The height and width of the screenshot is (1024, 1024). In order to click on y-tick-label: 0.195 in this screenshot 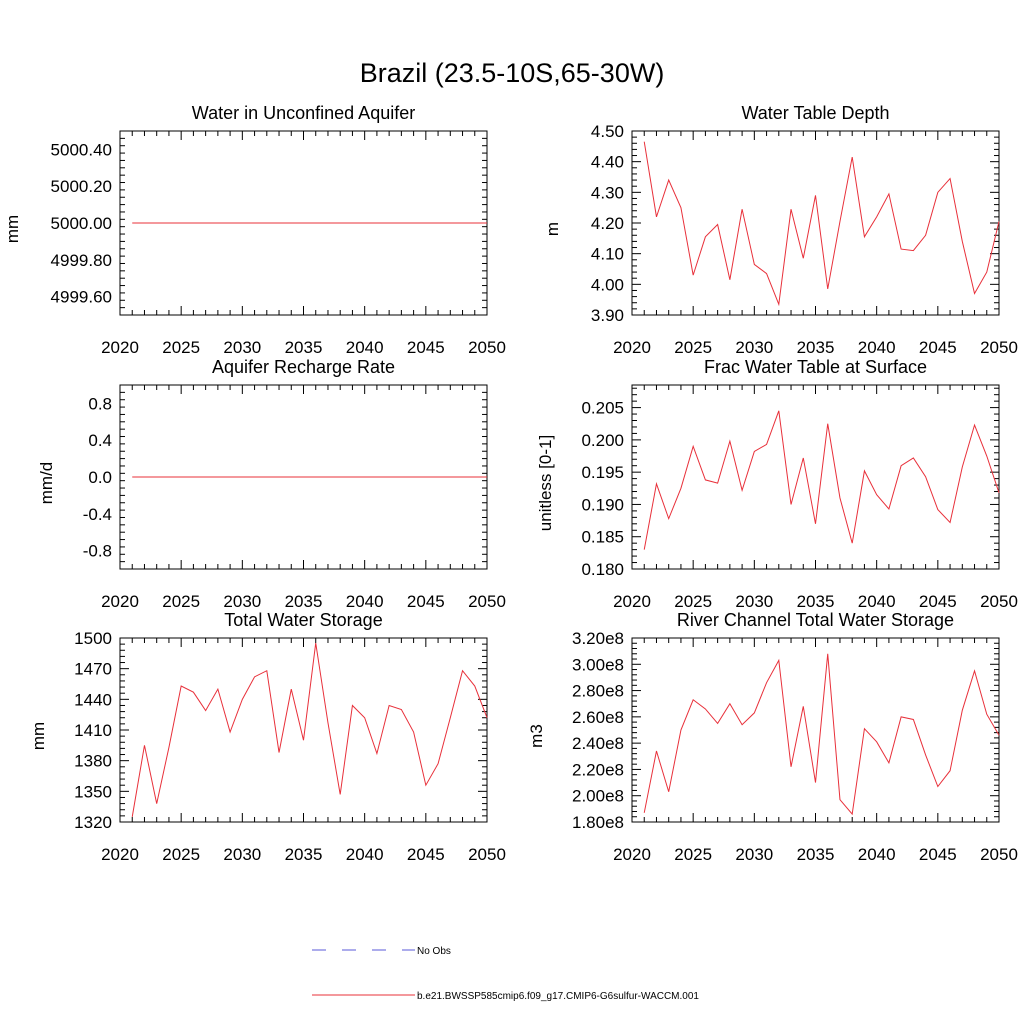, I will do `click(602, 472)`.